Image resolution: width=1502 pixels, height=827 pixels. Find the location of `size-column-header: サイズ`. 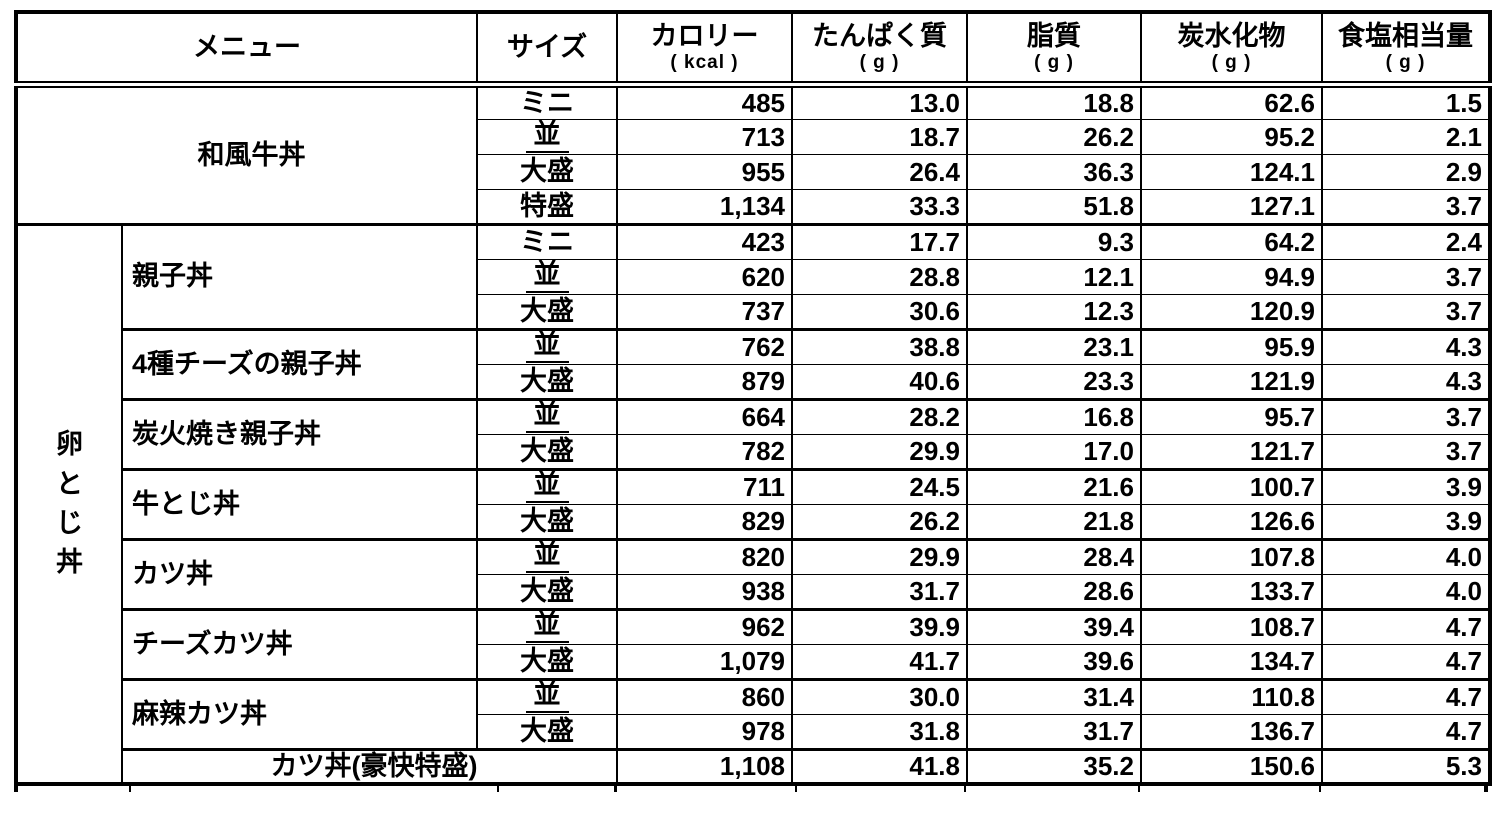

size-column-header: サイズ is located at coordinates (547, 49).